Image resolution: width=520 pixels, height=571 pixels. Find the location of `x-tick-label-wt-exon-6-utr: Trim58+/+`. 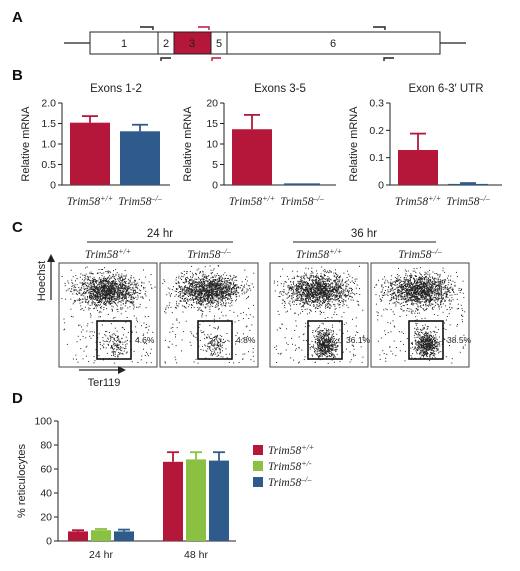

x-tick-label-wt-exon-6-utr: Trim58+/+ is located at coordinates (418, 201).